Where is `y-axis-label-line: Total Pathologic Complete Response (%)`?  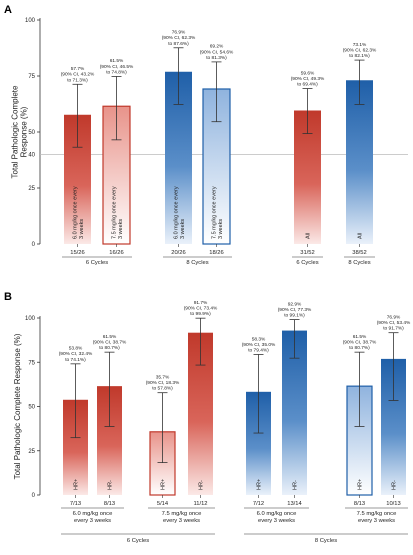
y-axis-label-line: Total Pathologic Complete Response (%) is located at coordinates (17, 406).